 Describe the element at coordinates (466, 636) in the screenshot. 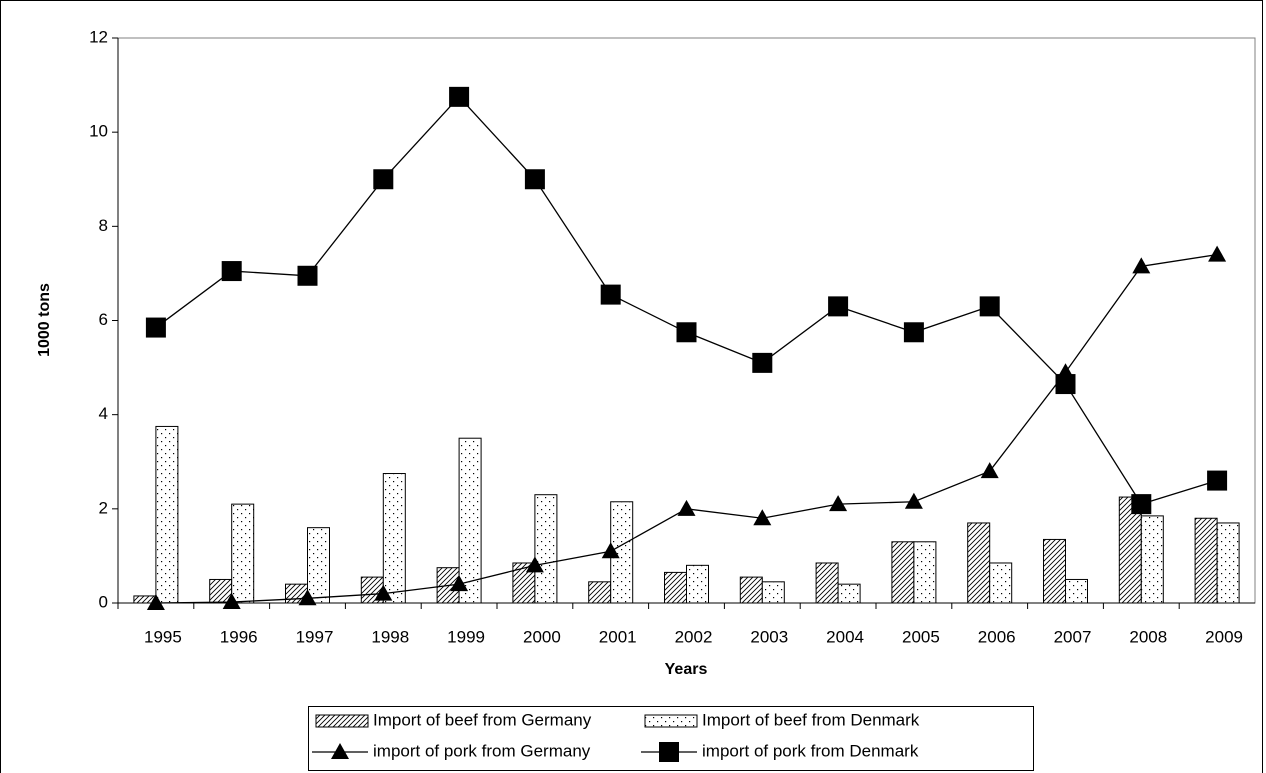

I see `x-tick-label: 1999` at that location.